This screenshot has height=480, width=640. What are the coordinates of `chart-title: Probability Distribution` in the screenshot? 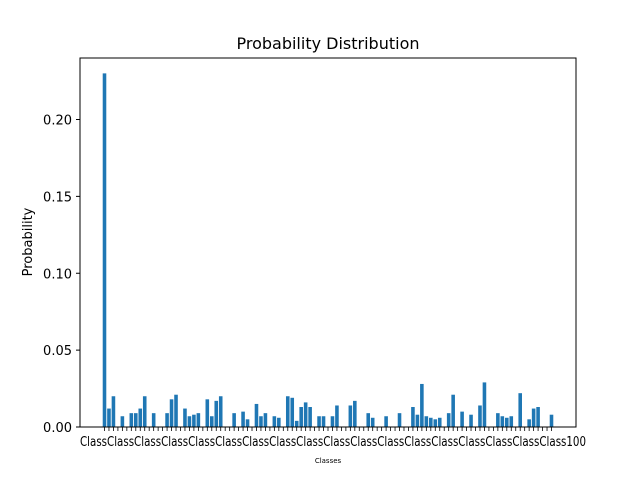 It's located at (327, 43).